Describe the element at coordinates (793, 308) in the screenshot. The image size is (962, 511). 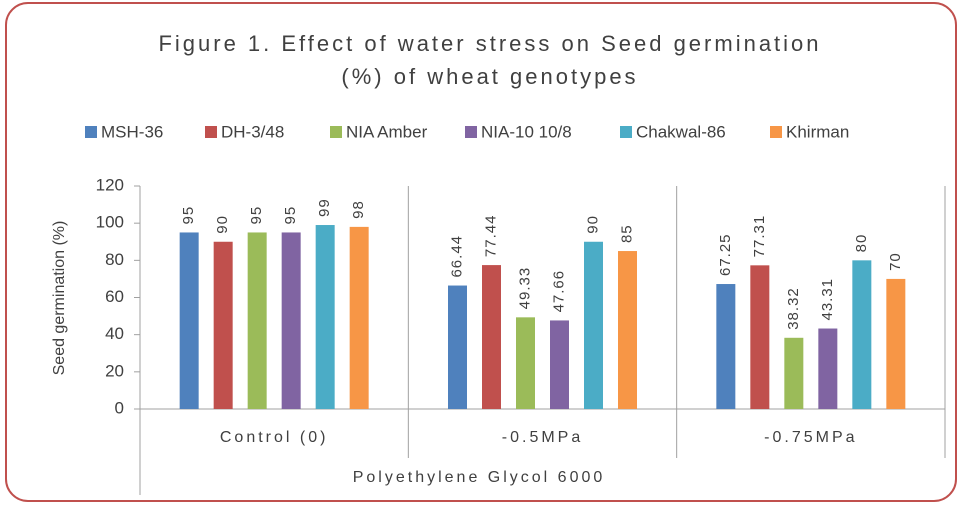
I see `data-label: 38.32` at that location.